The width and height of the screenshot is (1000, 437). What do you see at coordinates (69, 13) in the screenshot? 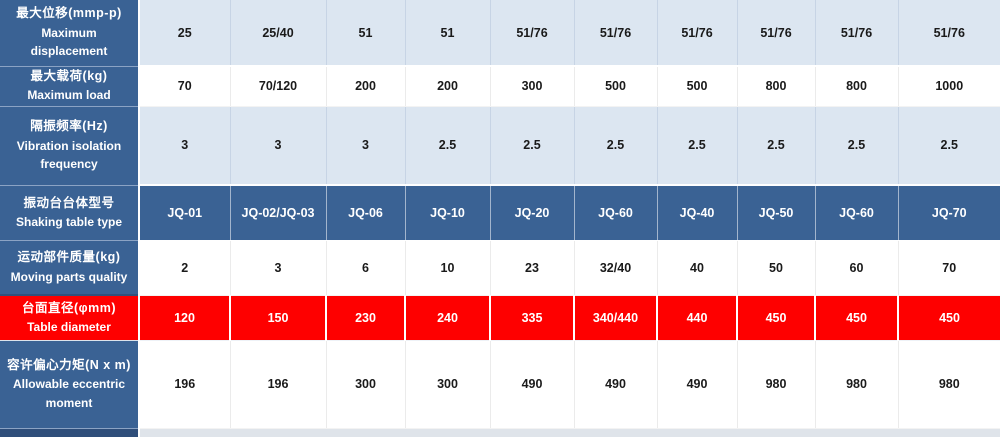
I see `row-header-zh: 最大位移(mmp-p)` at bounding box center [69, 13].